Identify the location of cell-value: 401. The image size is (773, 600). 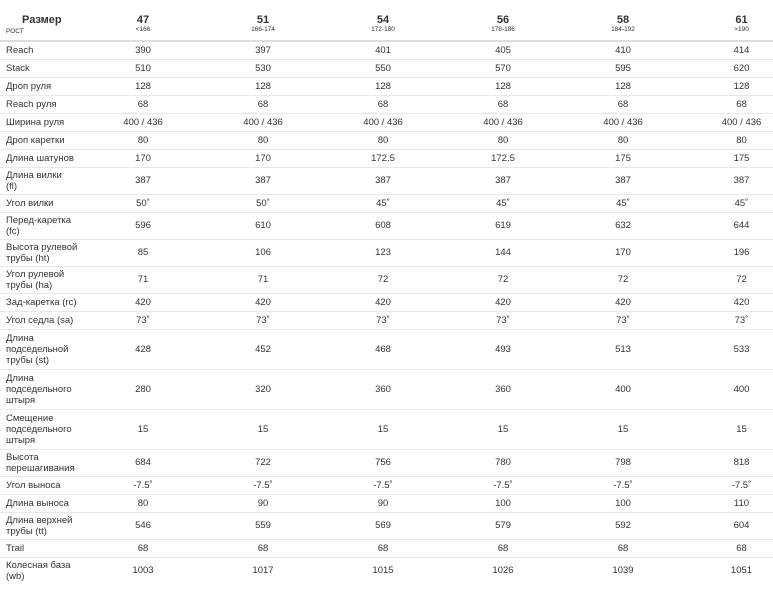
(380, 49).